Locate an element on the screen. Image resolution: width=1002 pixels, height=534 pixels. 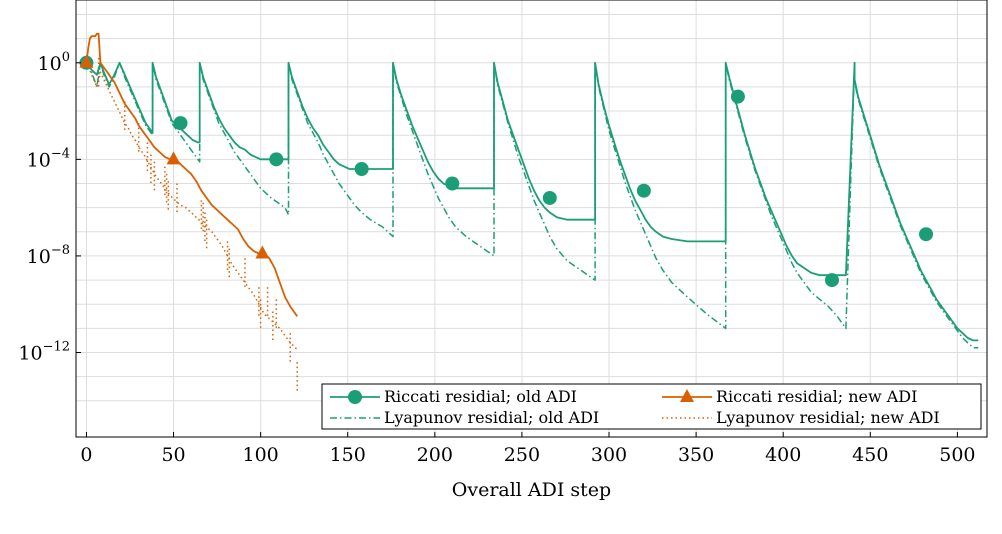
x-tick-label: 0 is located at coordinates (86, 455).